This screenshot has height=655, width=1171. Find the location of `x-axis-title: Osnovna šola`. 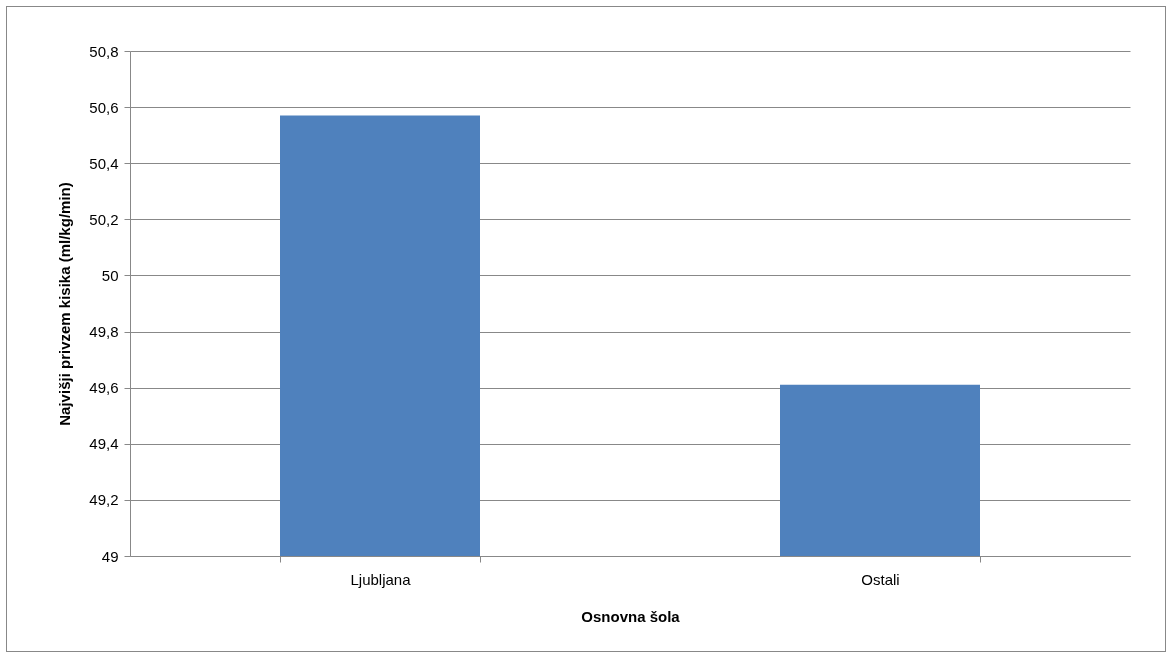

x-axis-title: Osnovna šola is located at coordinates (631, 616).